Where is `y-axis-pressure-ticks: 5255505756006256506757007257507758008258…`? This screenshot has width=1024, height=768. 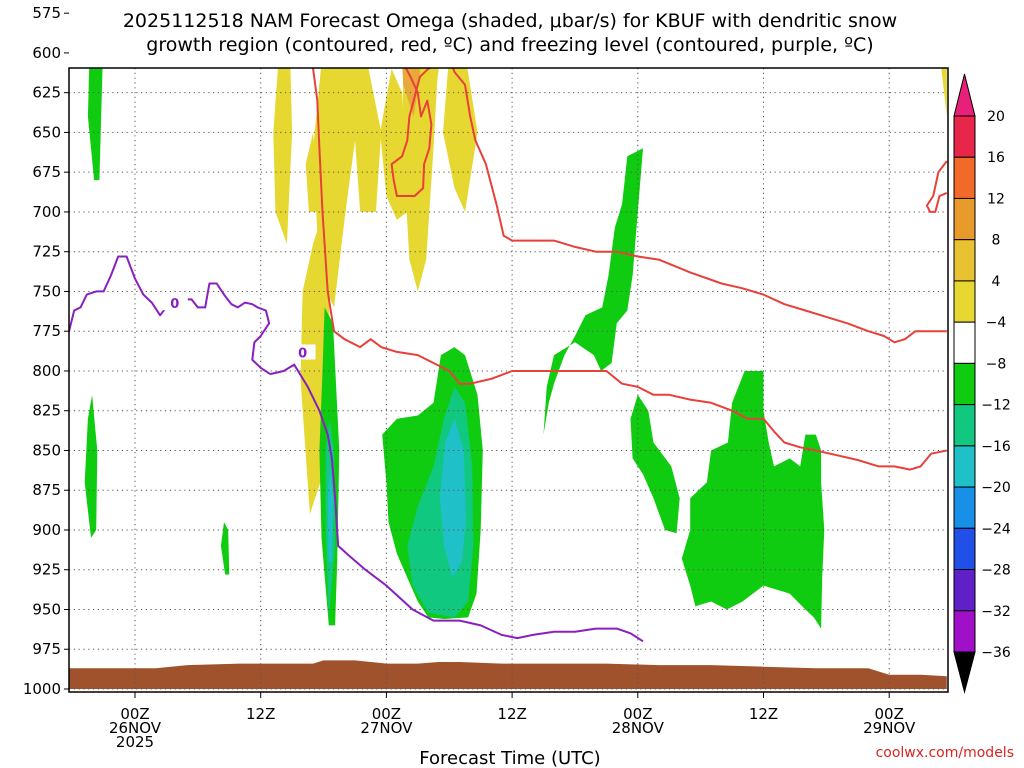
y-axis-pressure-ticks: 5255505756006256506757007257507758008258… is located at coordinates (46, 351).